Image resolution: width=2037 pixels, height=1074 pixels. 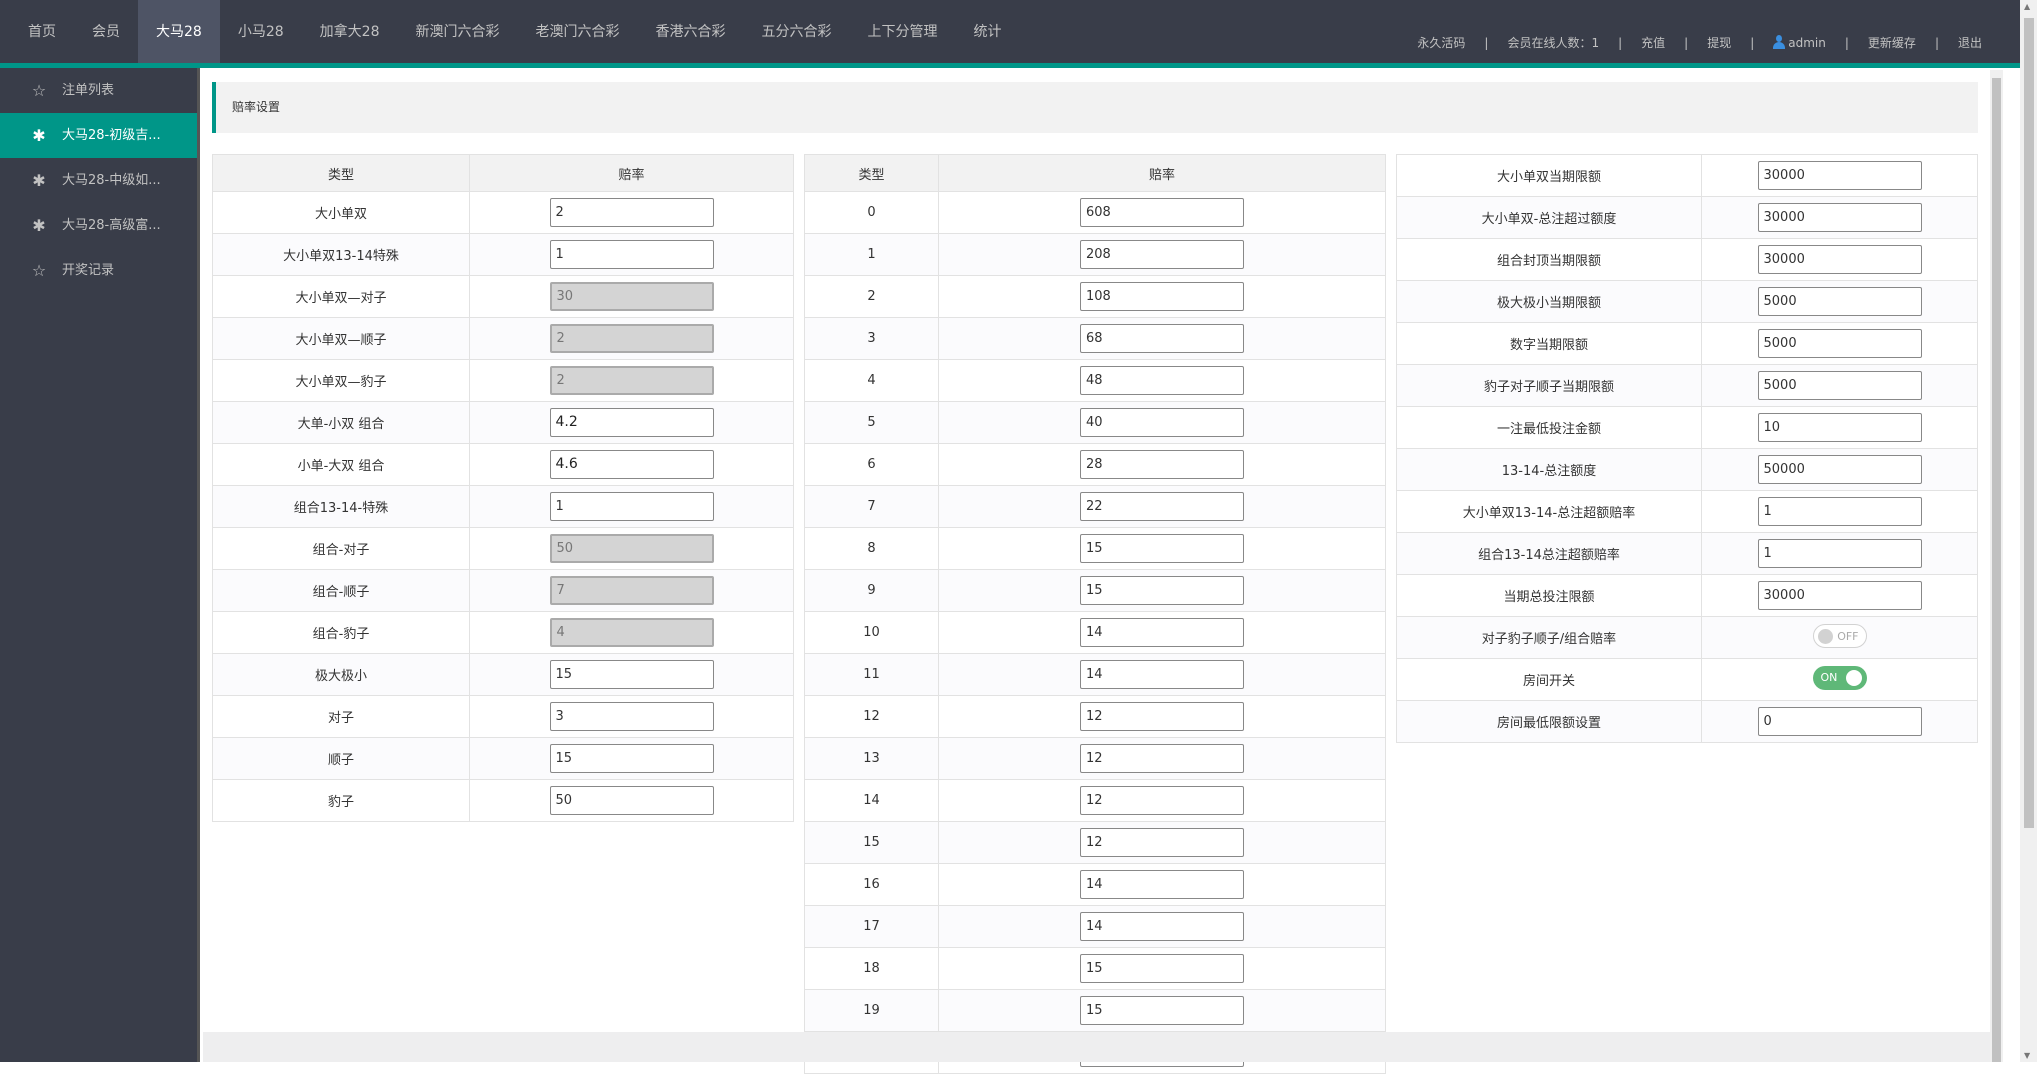 I want to click on toggle-knob, so click(x=1825, y=636).